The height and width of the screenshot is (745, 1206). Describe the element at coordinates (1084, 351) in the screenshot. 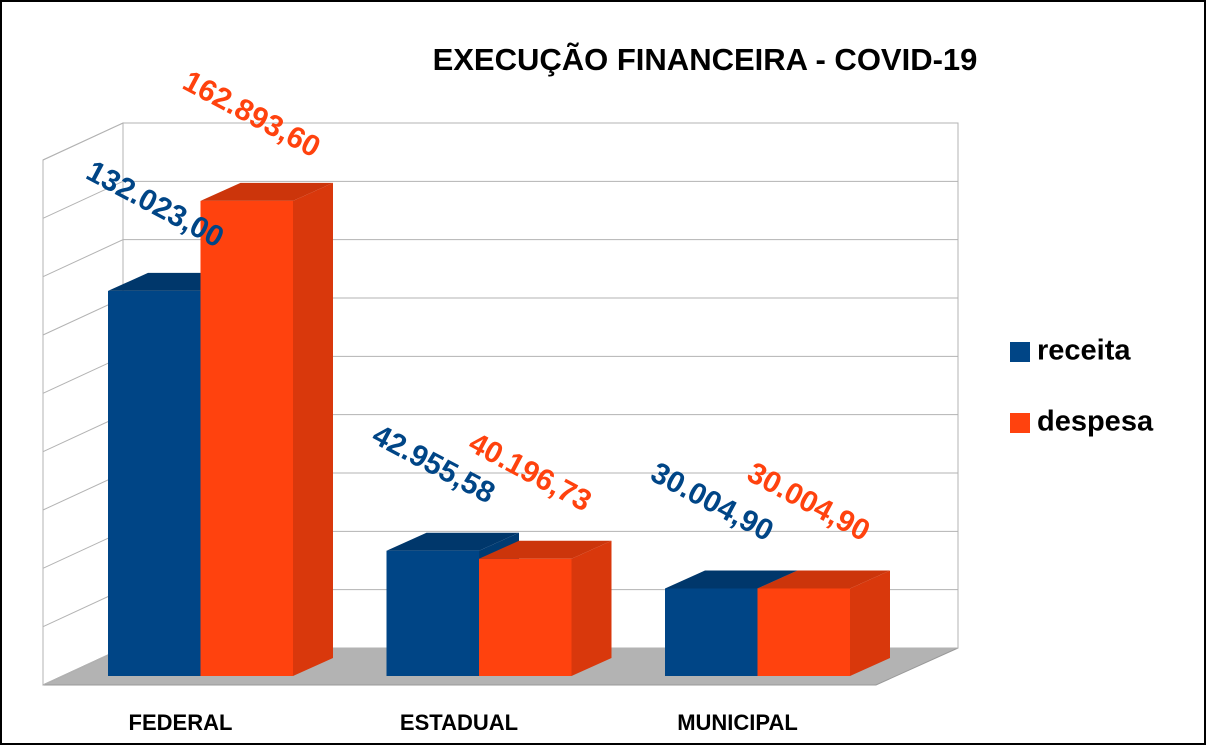

I see `legend-label: receita` at that location.